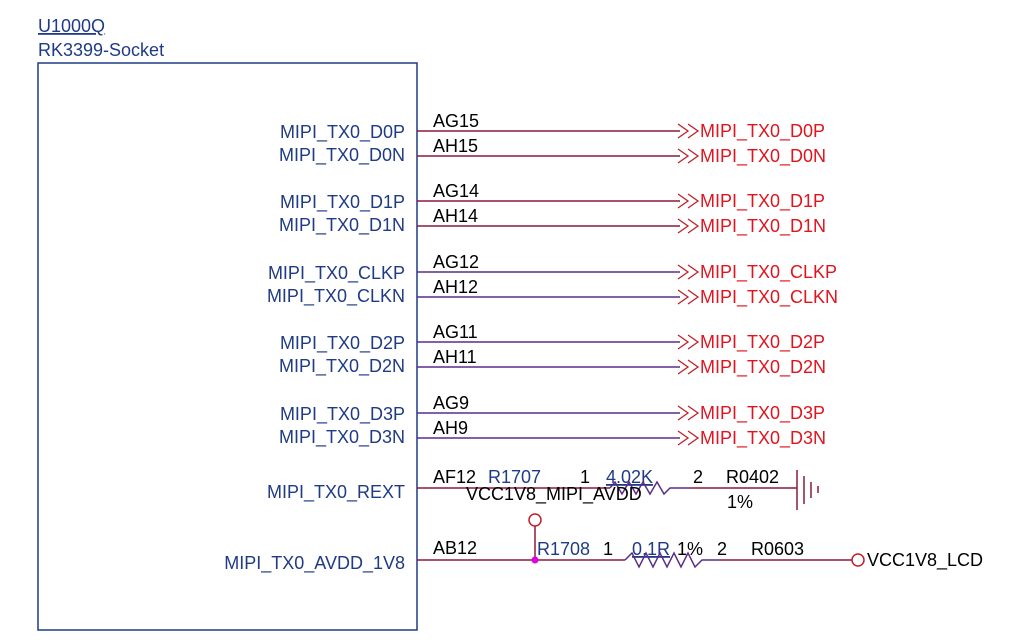  I want to click on r1707-tolerance: 1%, so click(740, 502).